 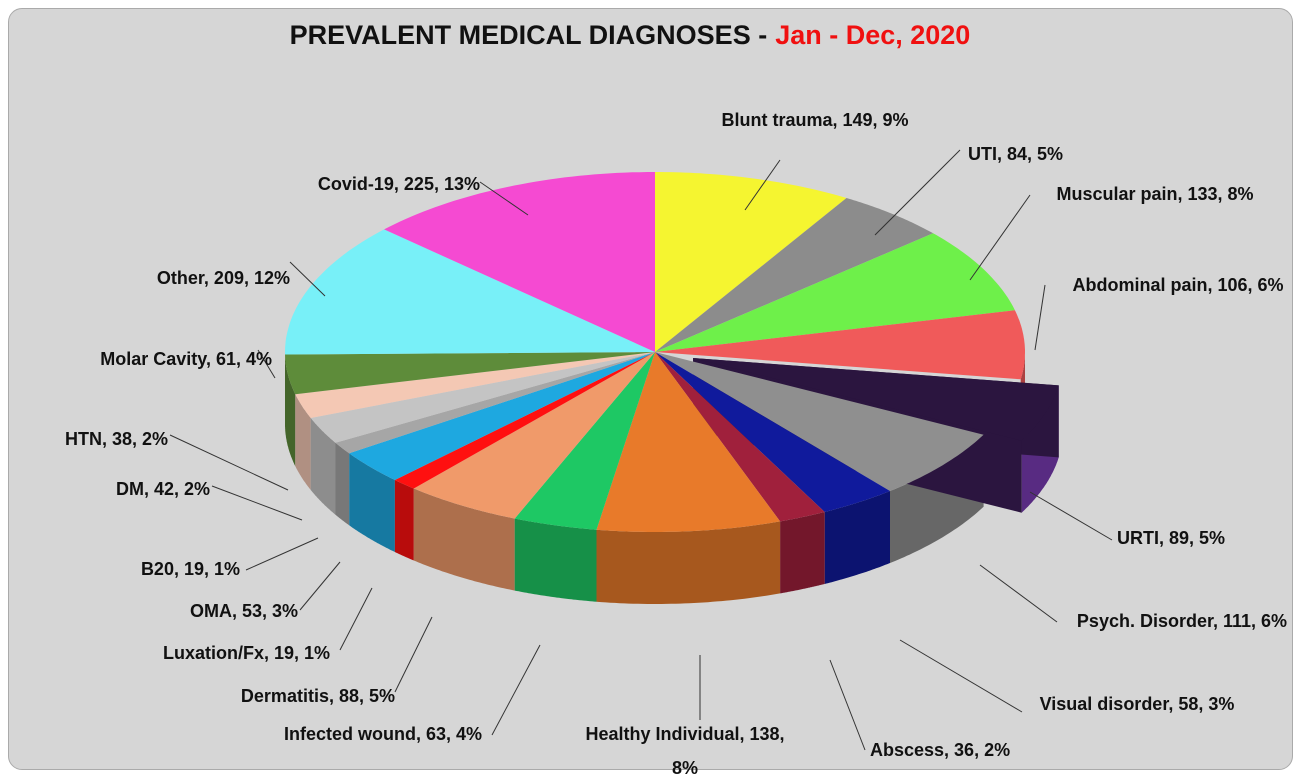 What do you see at coordinates (186, 359) in the screenshot?
I see `data-label: Molar Cavity, 61, 4%` at bounding box center [186, 359].